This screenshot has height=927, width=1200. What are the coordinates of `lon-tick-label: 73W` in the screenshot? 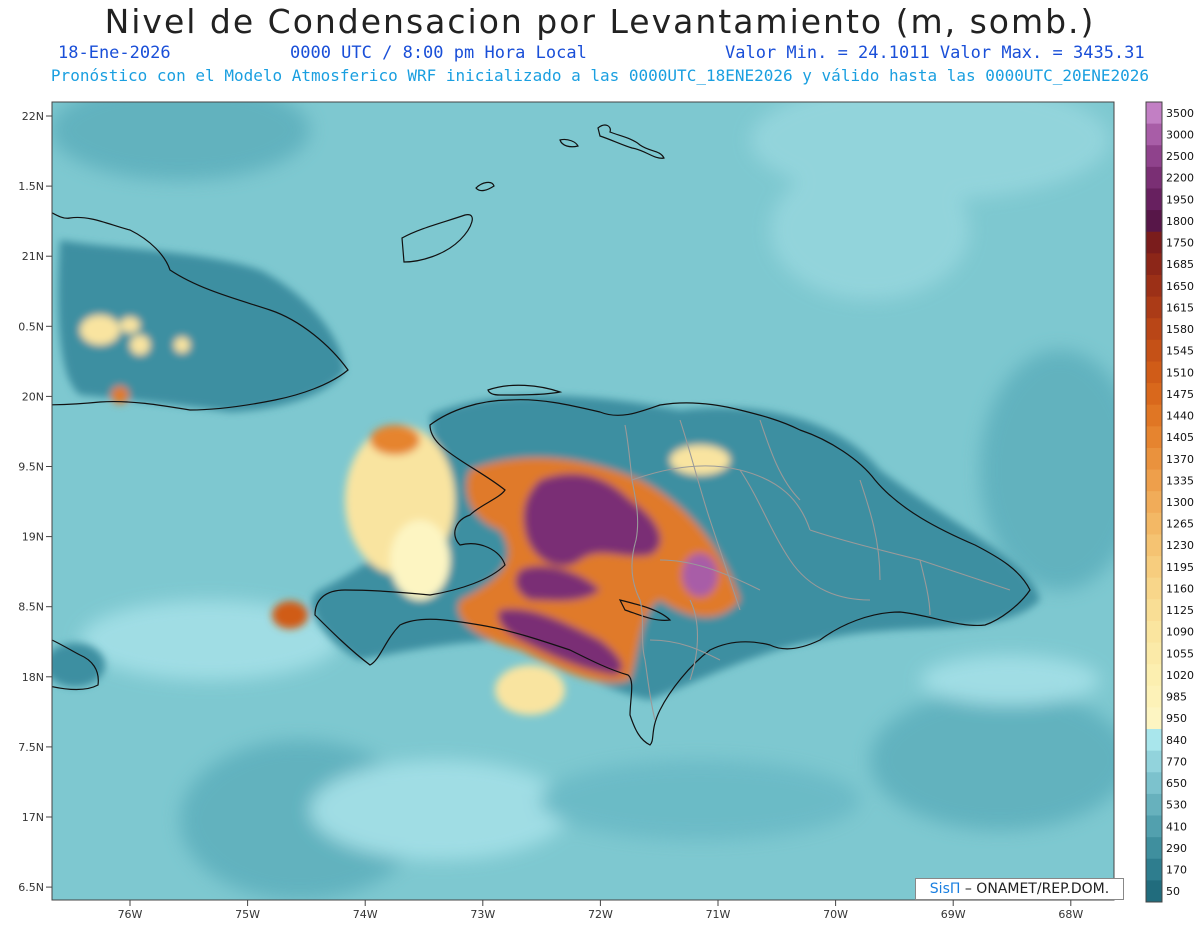 It's located at (482, 914).